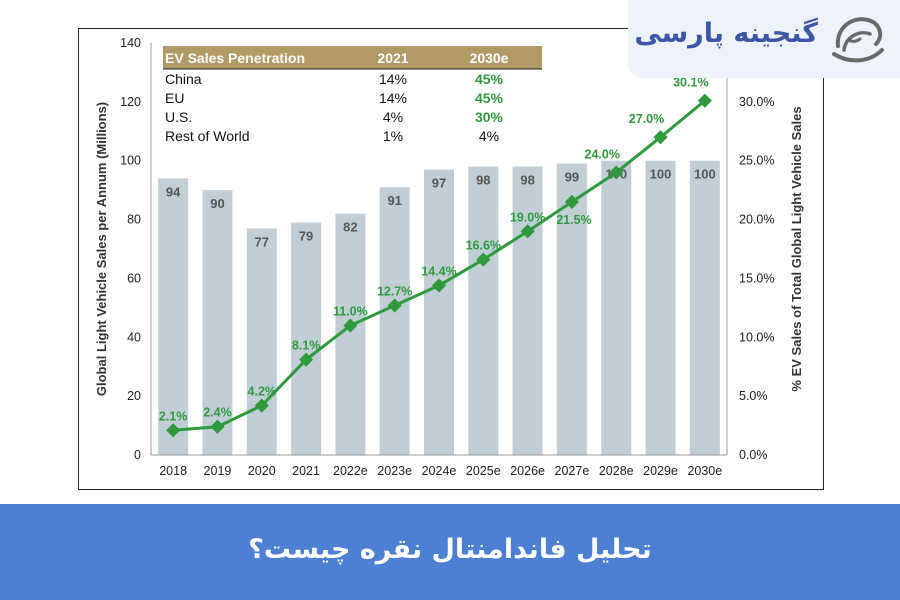 The image size is (900, 600). Describe the element at coordinates (527, 217) in the screenshot. I see `line-value-label: 19.0%` at that location.